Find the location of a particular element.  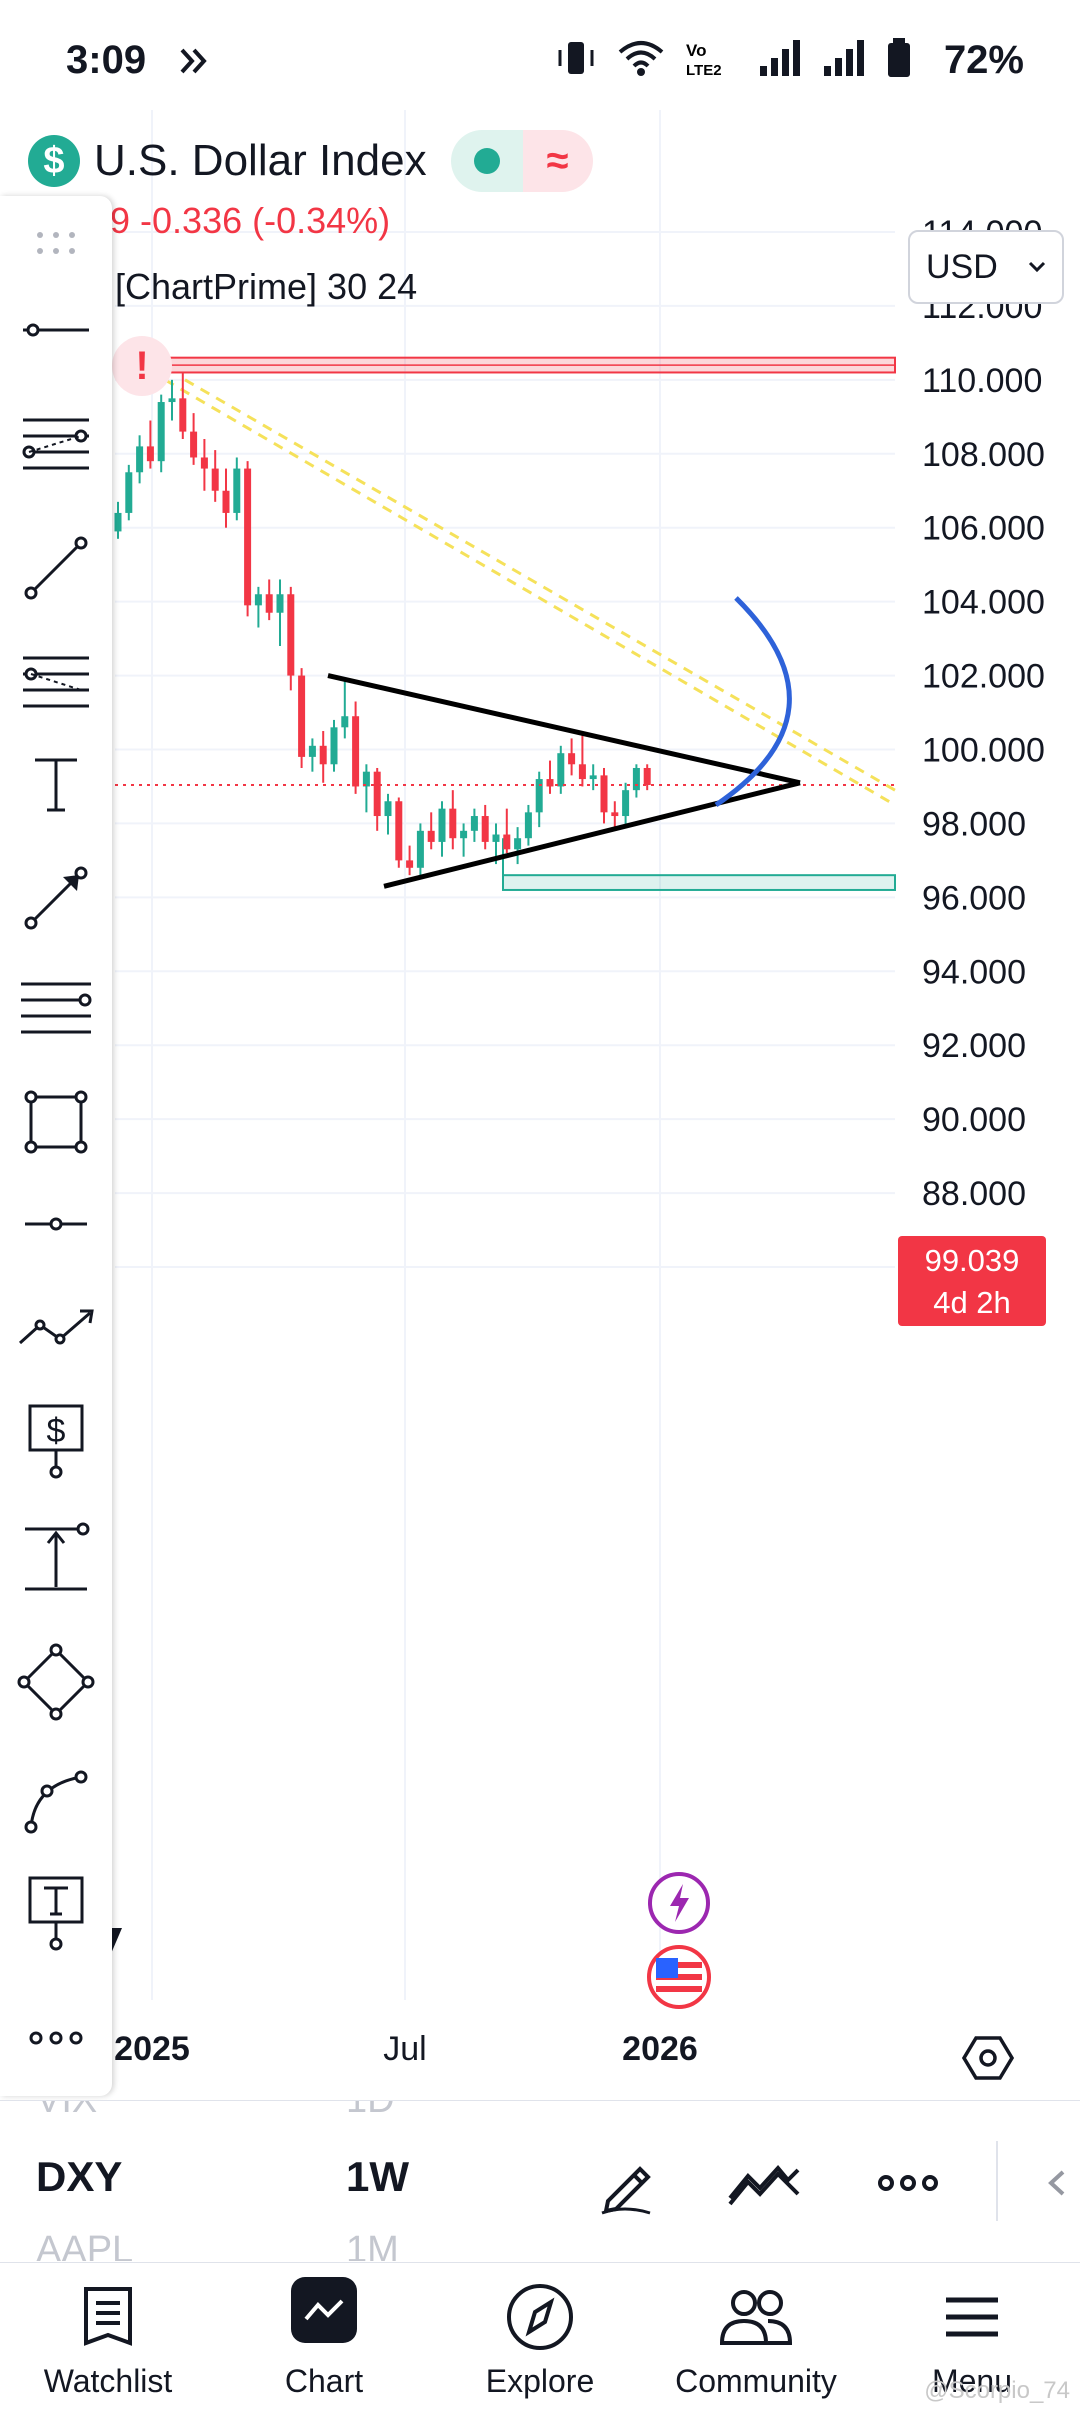

price-label: 98.000 is located at coordinates (974, 824).